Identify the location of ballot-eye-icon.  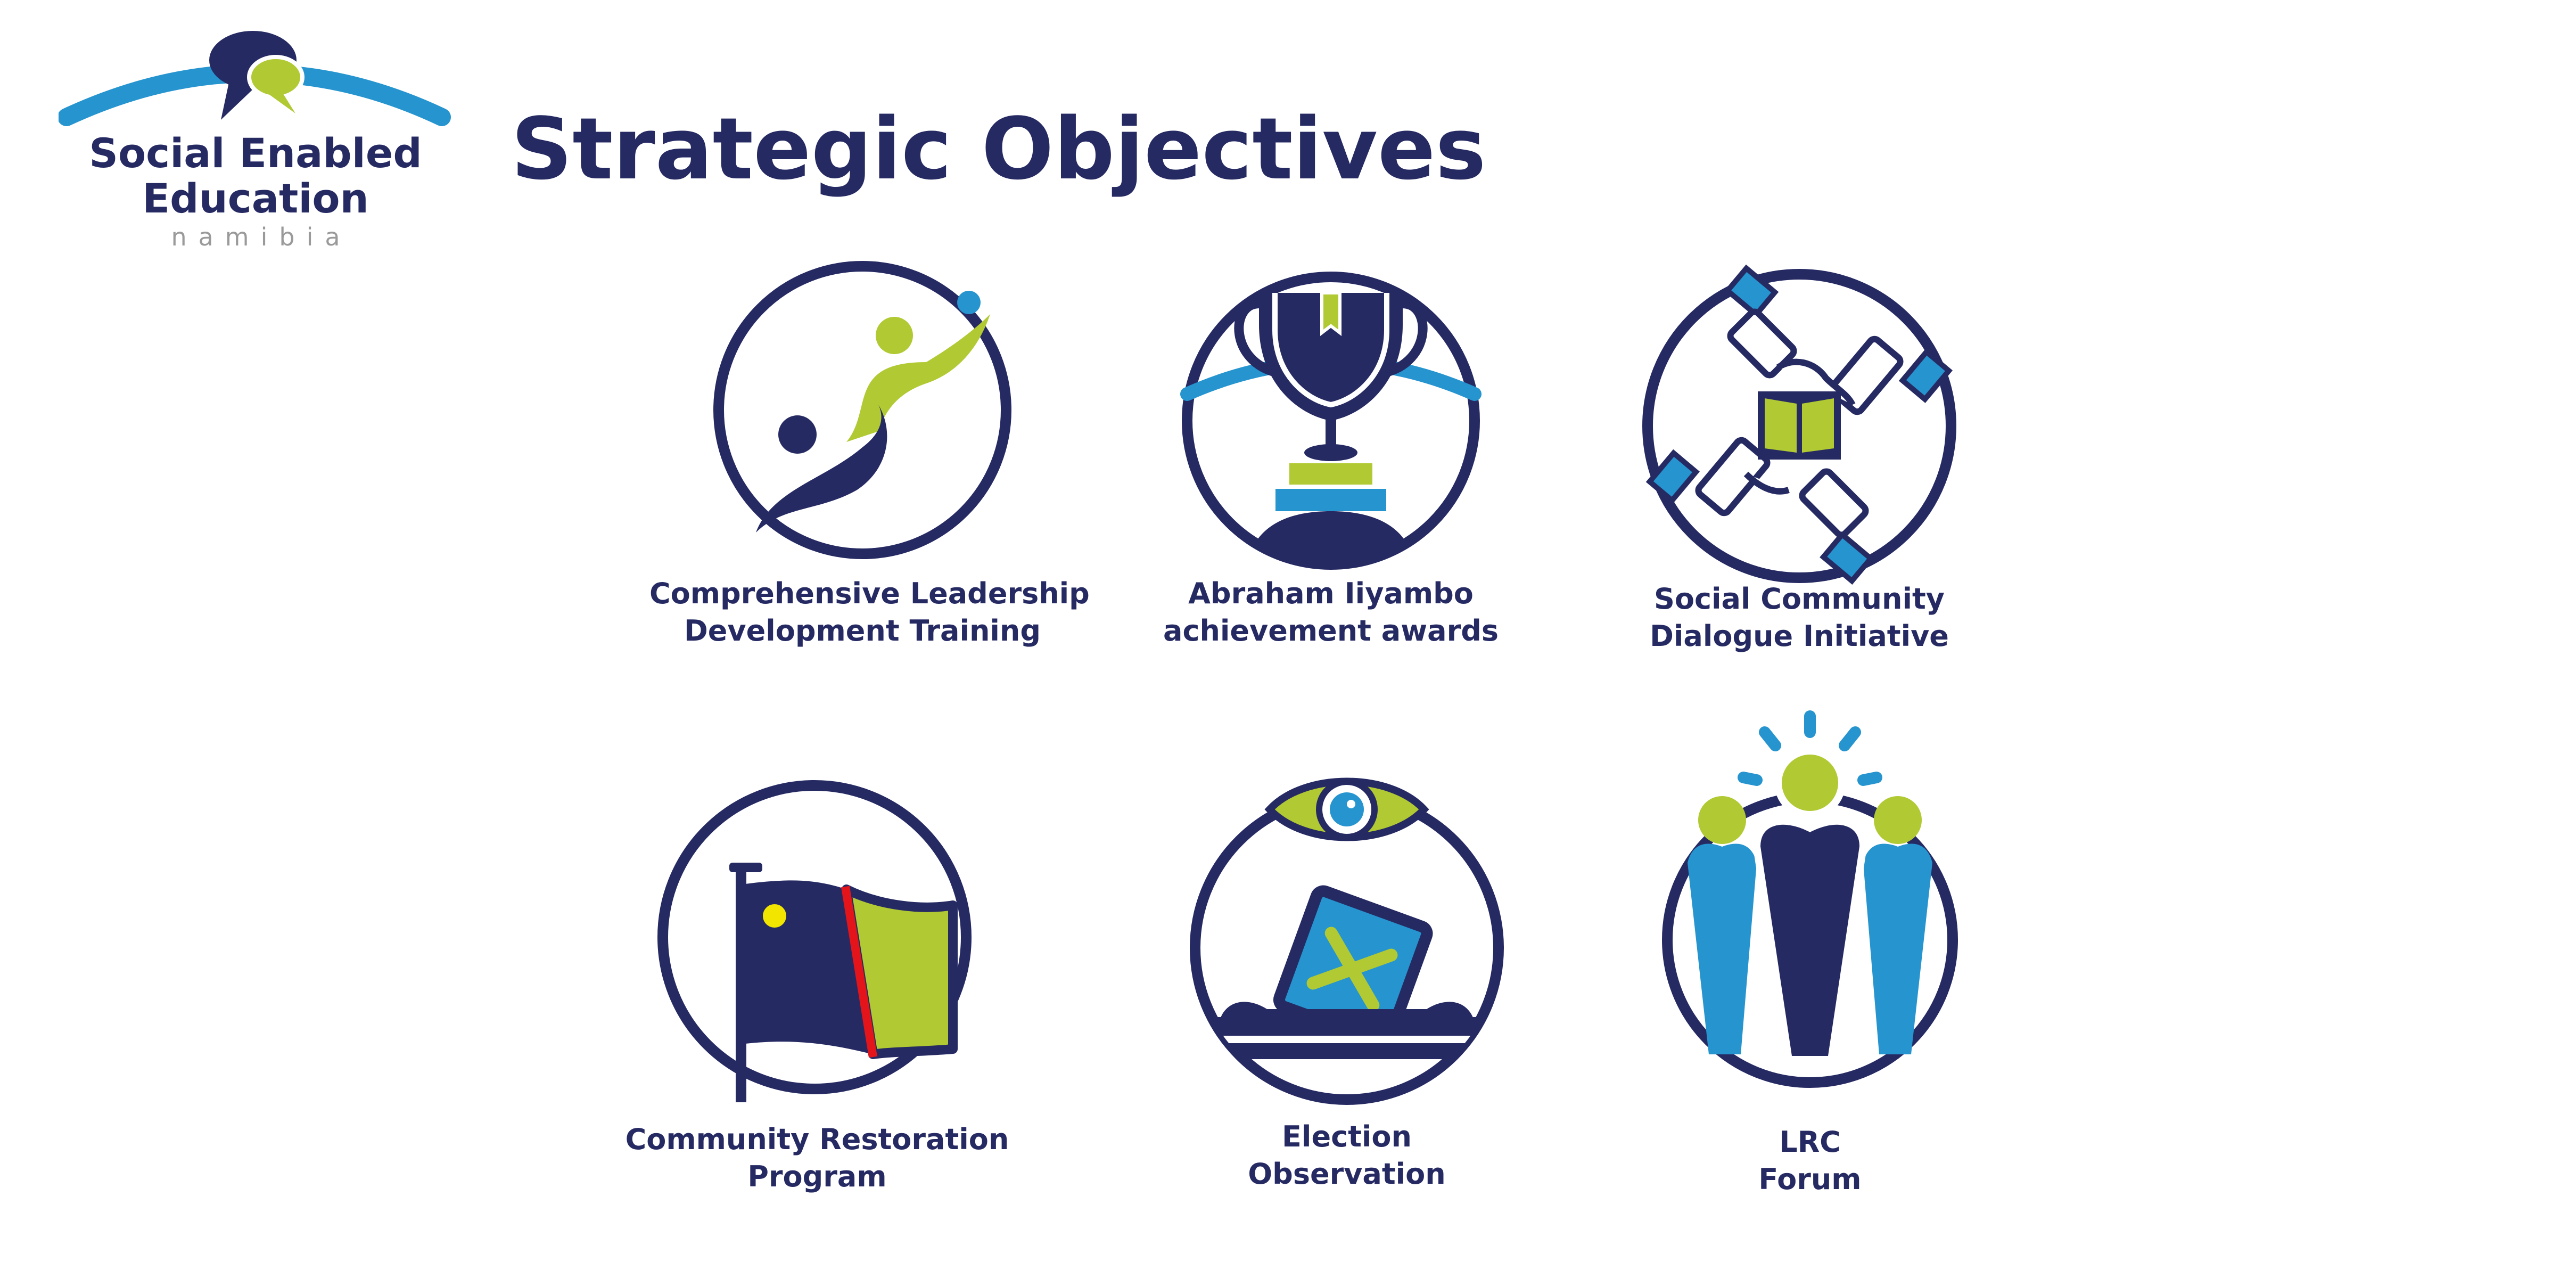
(1347, 941).